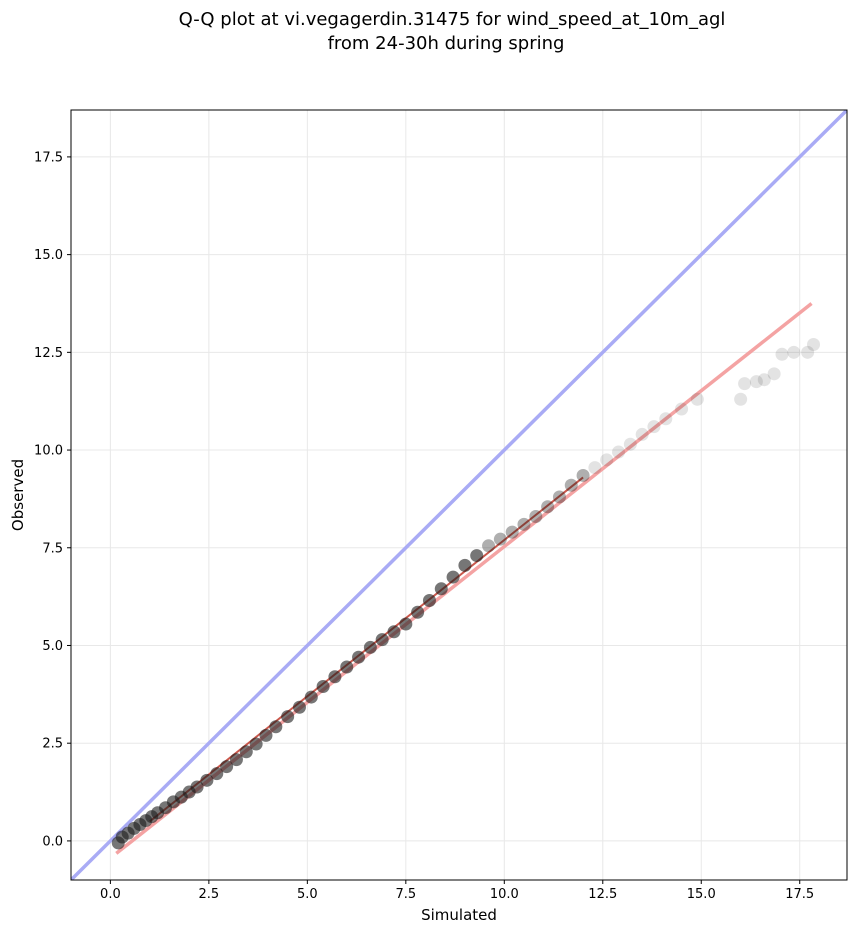  I want to click on x-tick-label: 2.5, so click(209, 894).